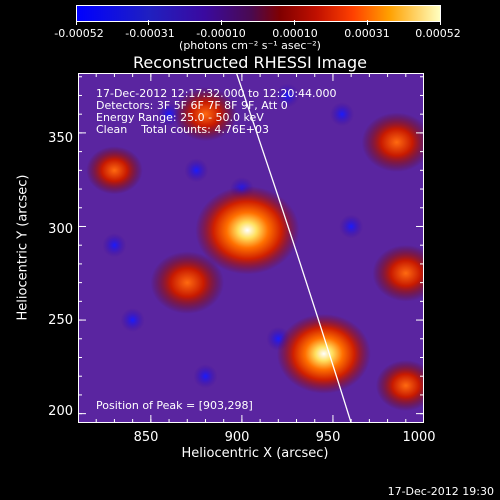 This screenshot has height=500, width=500. I want to click on footer-timestamp: 17-Dec-2012 19:30, so click(440, 491).